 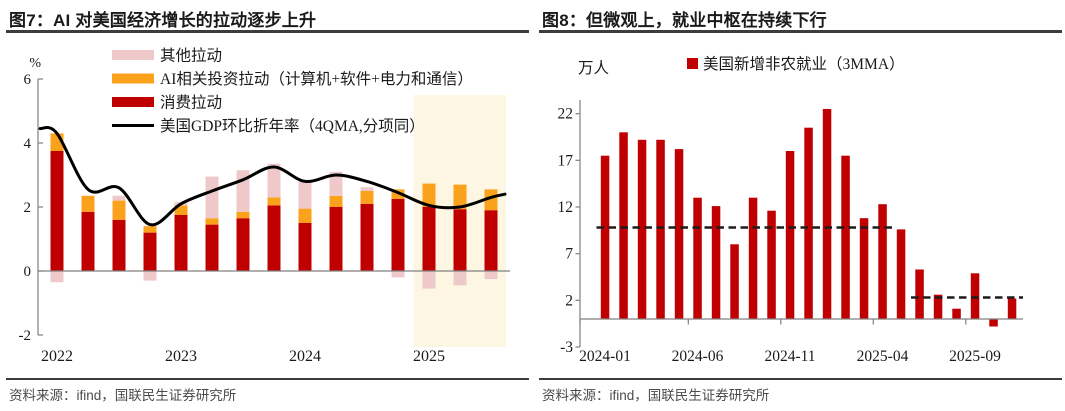 What do you see at coordinates (800, 379) in the screenshot?
I see `figure8-footer-rule` at bounding box center [800, 379].